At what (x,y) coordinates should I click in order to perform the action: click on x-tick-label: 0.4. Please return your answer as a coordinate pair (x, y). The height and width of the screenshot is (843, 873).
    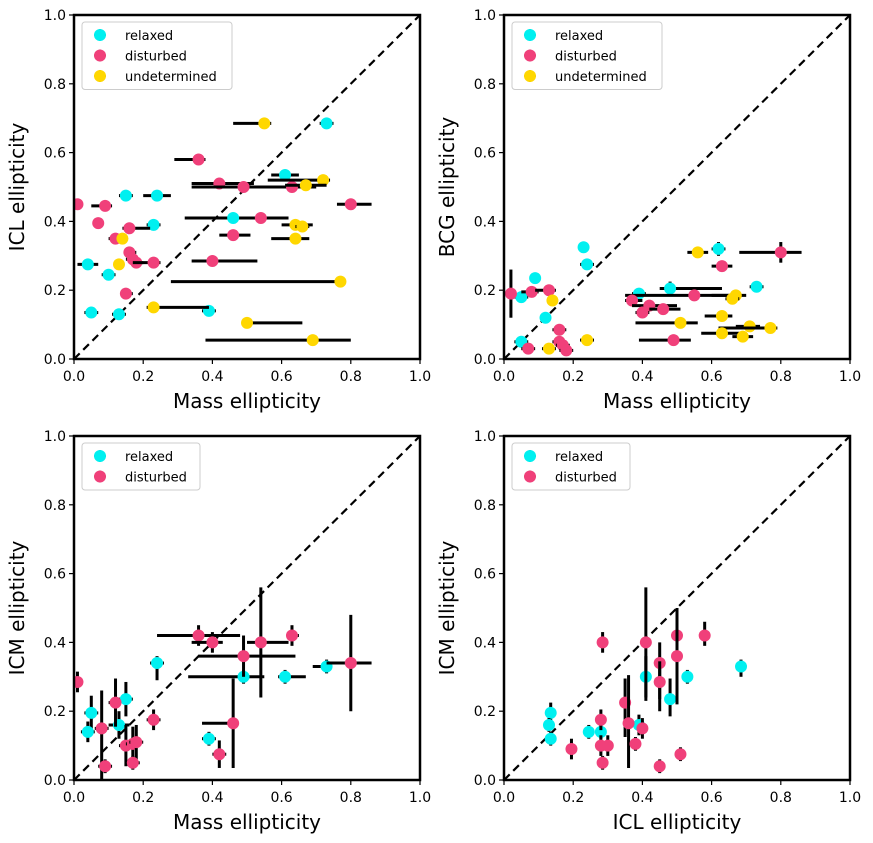
    Looking at the image, I should click on (212, 798).